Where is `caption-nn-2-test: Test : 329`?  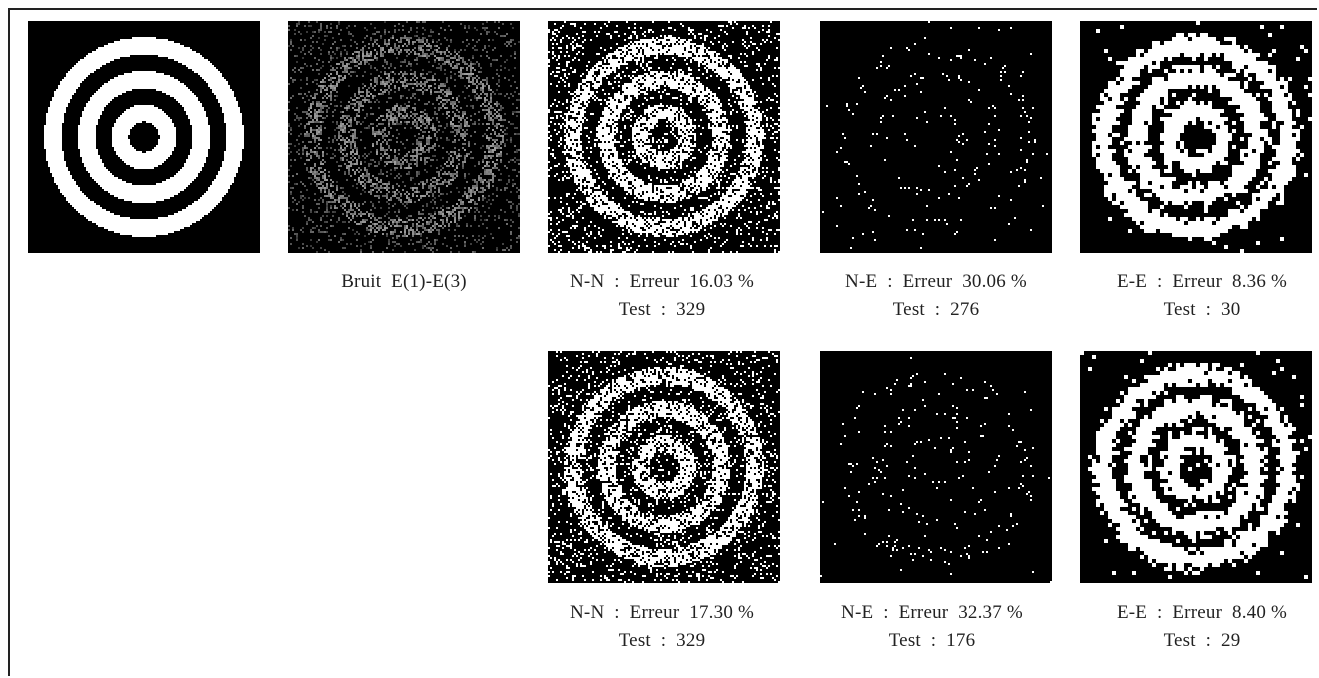
caption-nn-2-test: Test : 329 is located at coordinates (662, 640).